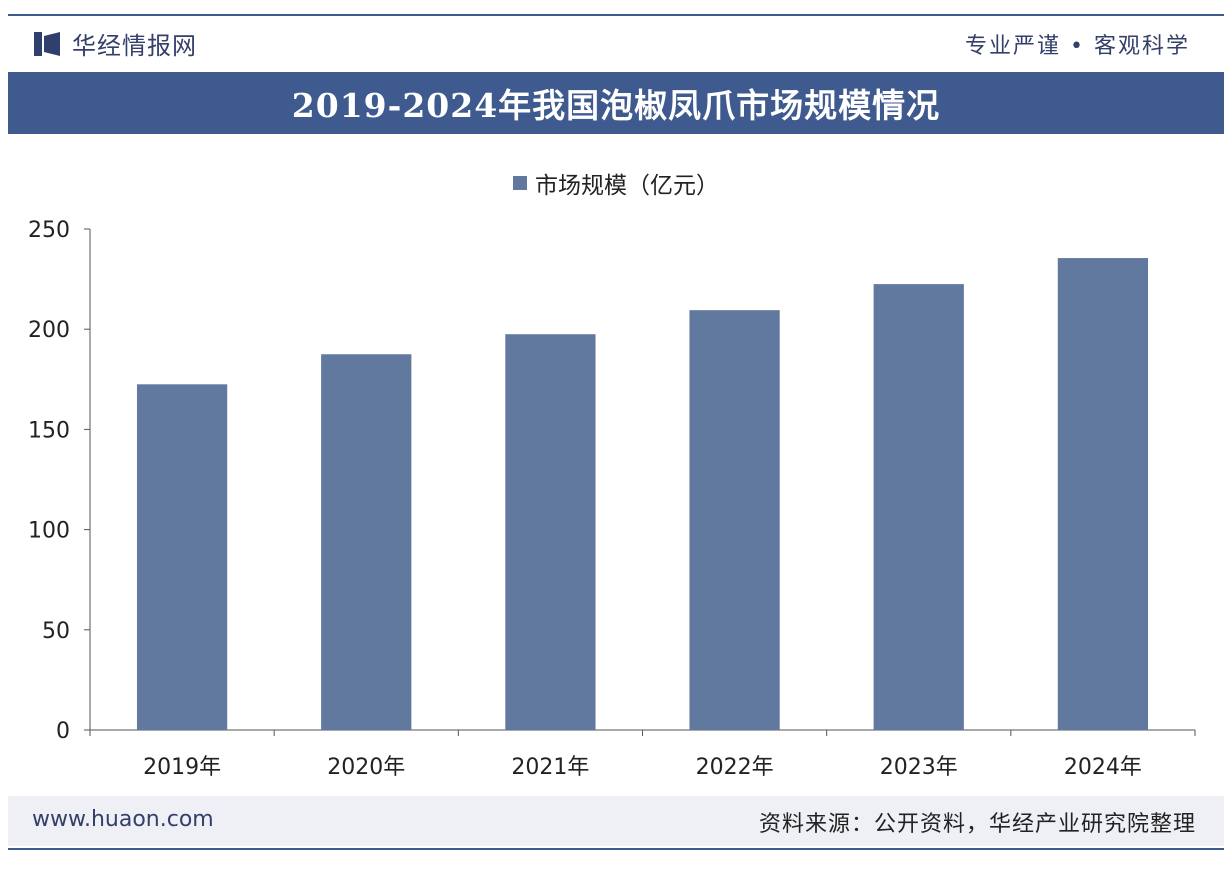 This screenshot has width=1232, height=870. What do you see at coordinates (616, 849) in the screenshot?
I see `bottom-rule` at bounding box center [616, 849].